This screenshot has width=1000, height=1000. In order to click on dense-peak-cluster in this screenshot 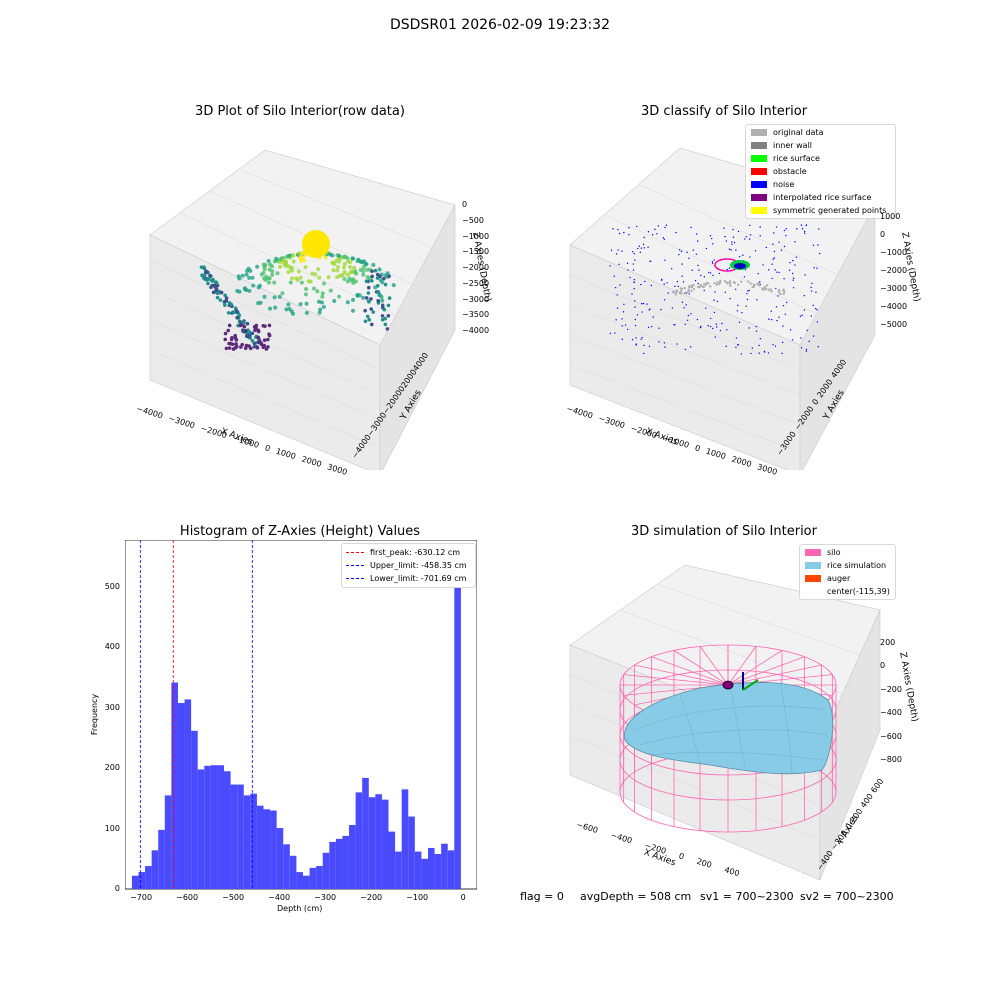, I will do `click(316, 244)`.